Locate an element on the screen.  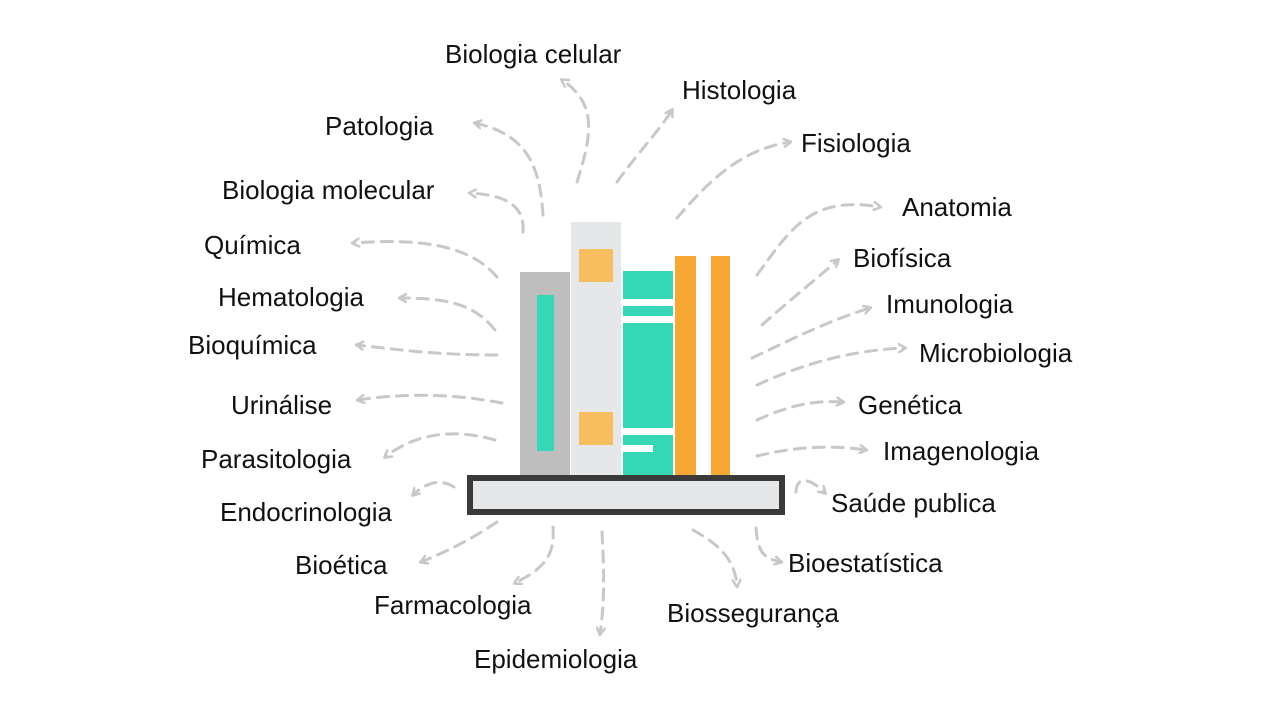
arrow-biofisica is located at coordinates (799, 293).